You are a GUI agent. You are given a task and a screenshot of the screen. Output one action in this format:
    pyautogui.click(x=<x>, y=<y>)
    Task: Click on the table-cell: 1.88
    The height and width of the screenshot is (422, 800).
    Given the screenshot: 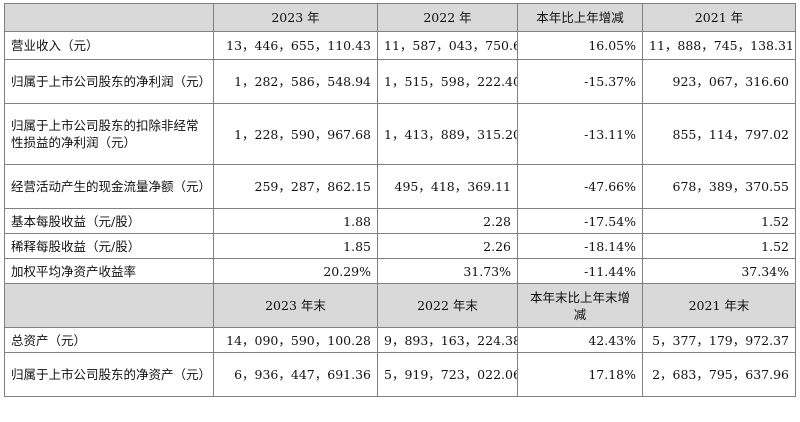 What is the action you would take?
    pyautogui.click(x=295, y=221)
    